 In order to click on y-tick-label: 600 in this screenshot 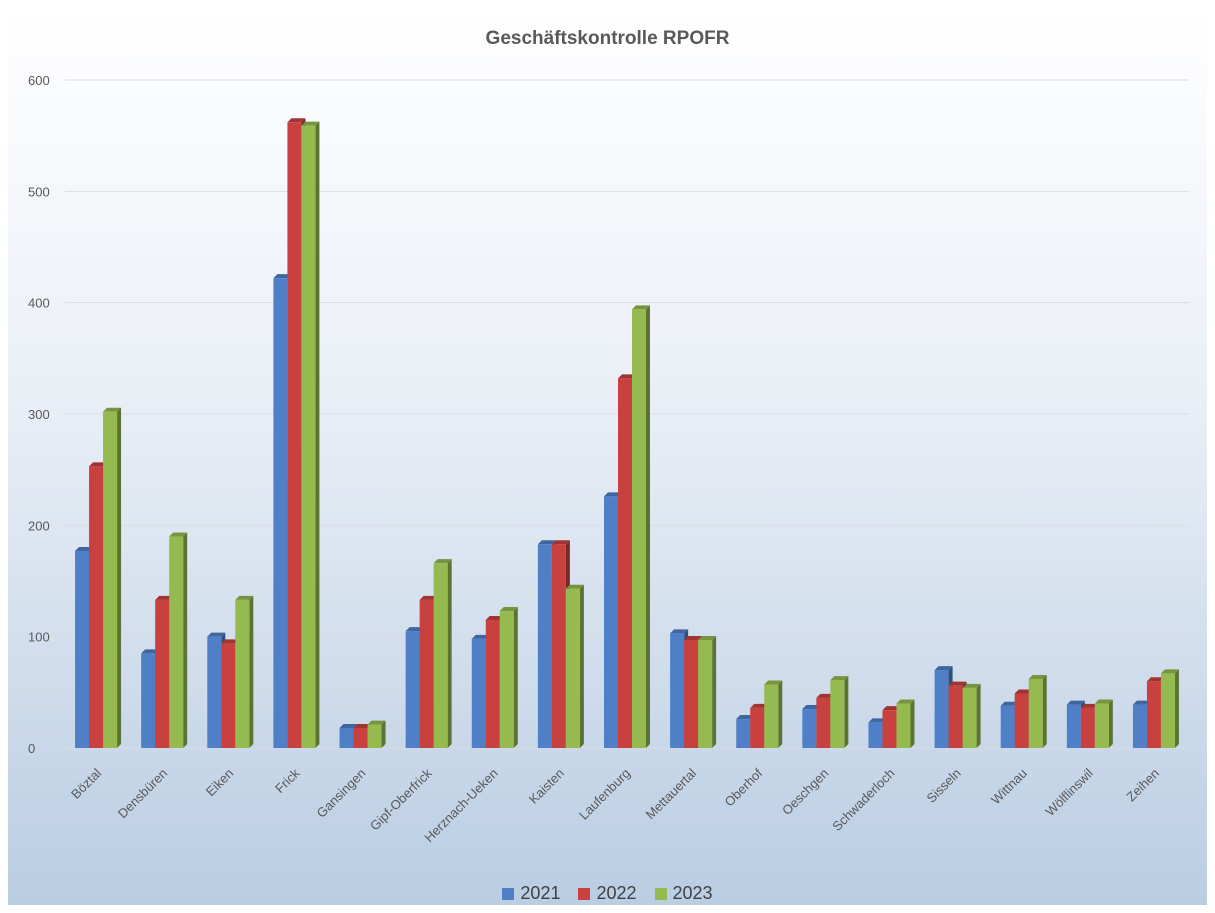, I will do `click(39, 80)`.